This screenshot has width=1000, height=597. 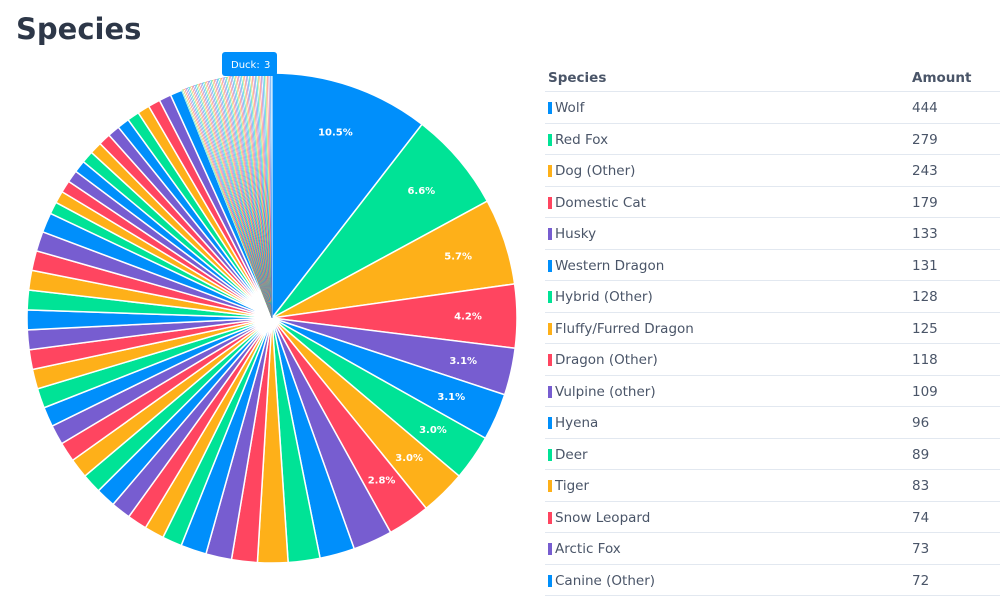 I want to click on species-name: Deer, so click(x=571, y=454).